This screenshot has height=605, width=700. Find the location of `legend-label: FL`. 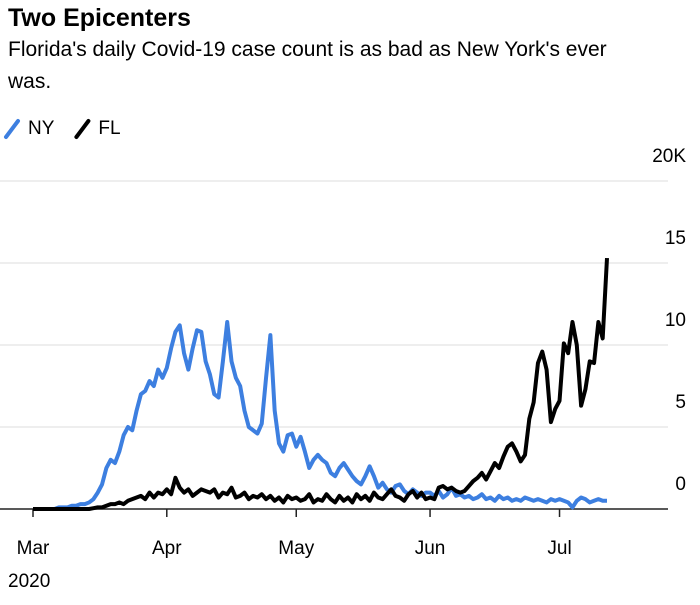

legend-label: FL is located at coordinates (109, 128).